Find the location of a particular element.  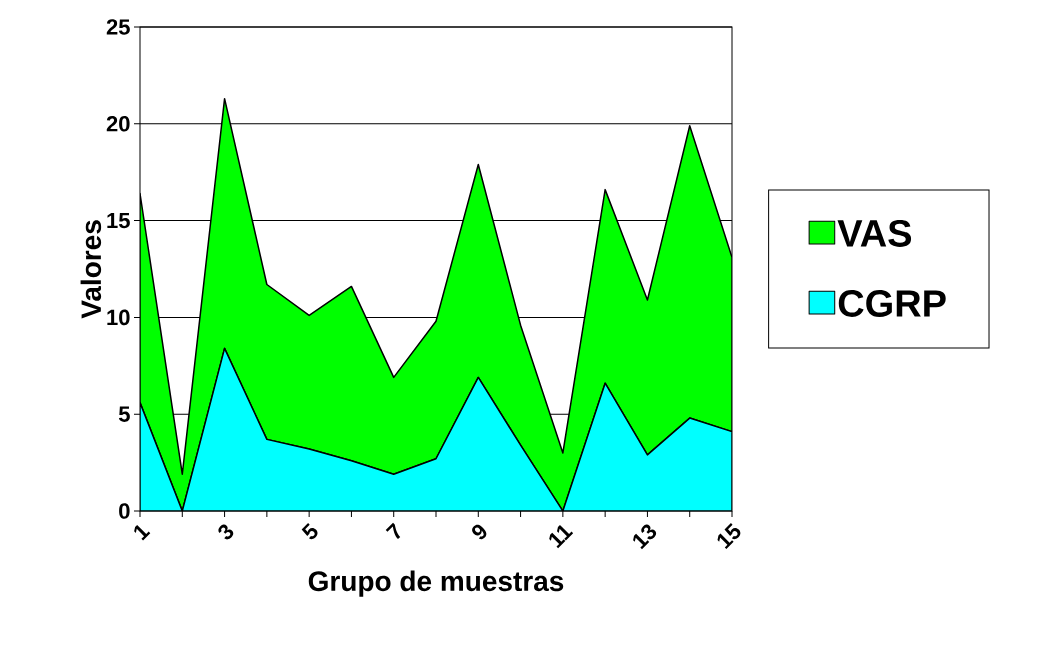

x-tick-label: 7 is located at coordinates (393, 531).